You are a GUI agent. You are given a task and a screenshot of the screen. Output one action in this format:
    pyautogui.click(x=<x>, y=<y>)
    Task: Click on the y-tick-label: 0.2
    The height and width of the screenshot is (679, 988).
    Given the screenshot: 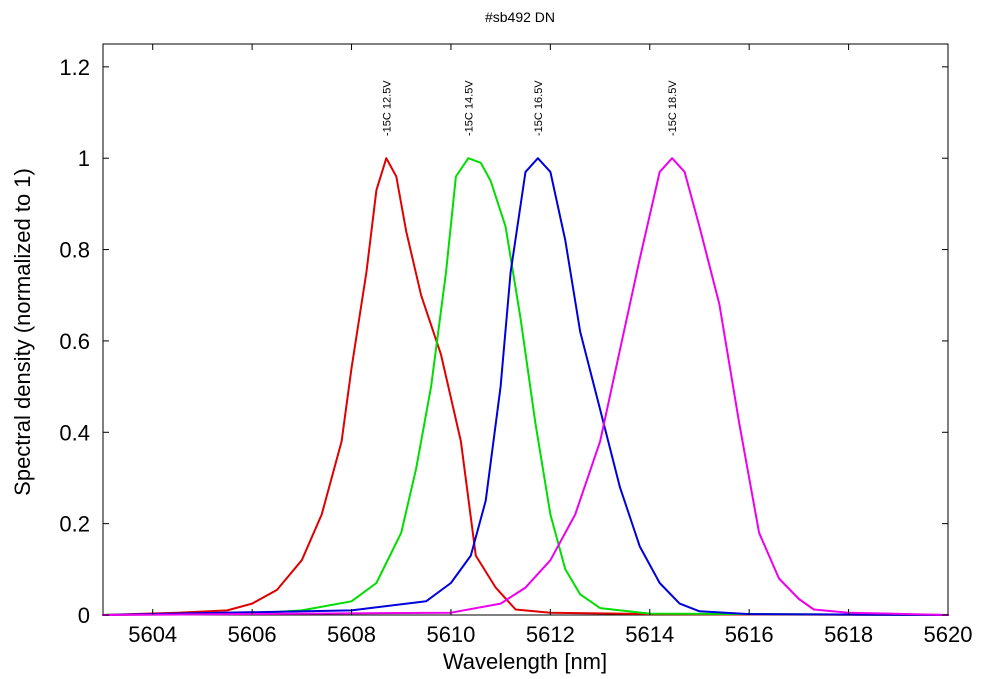 What is the action you would take?
    pyautogui.click(x=74, y=524)
    